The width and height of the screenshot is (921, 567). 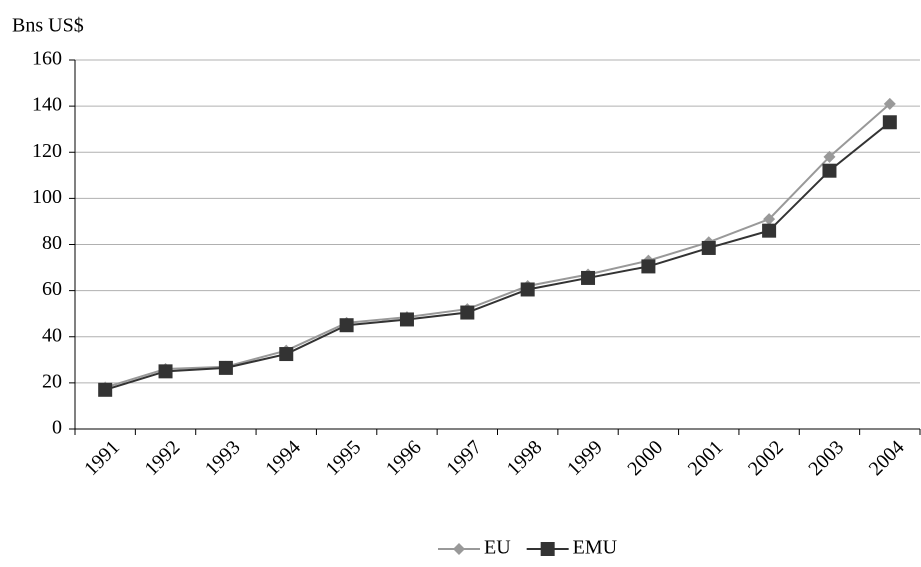 I want to click on legend-label: EMU, so click(x=595, y=548).